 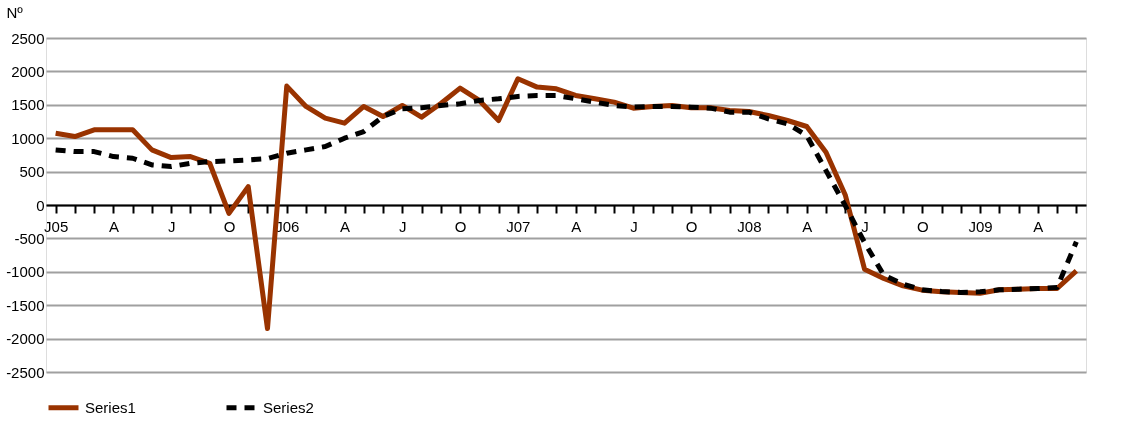 I want to click on x-tick-label: J09, so click(x=980, y=226).